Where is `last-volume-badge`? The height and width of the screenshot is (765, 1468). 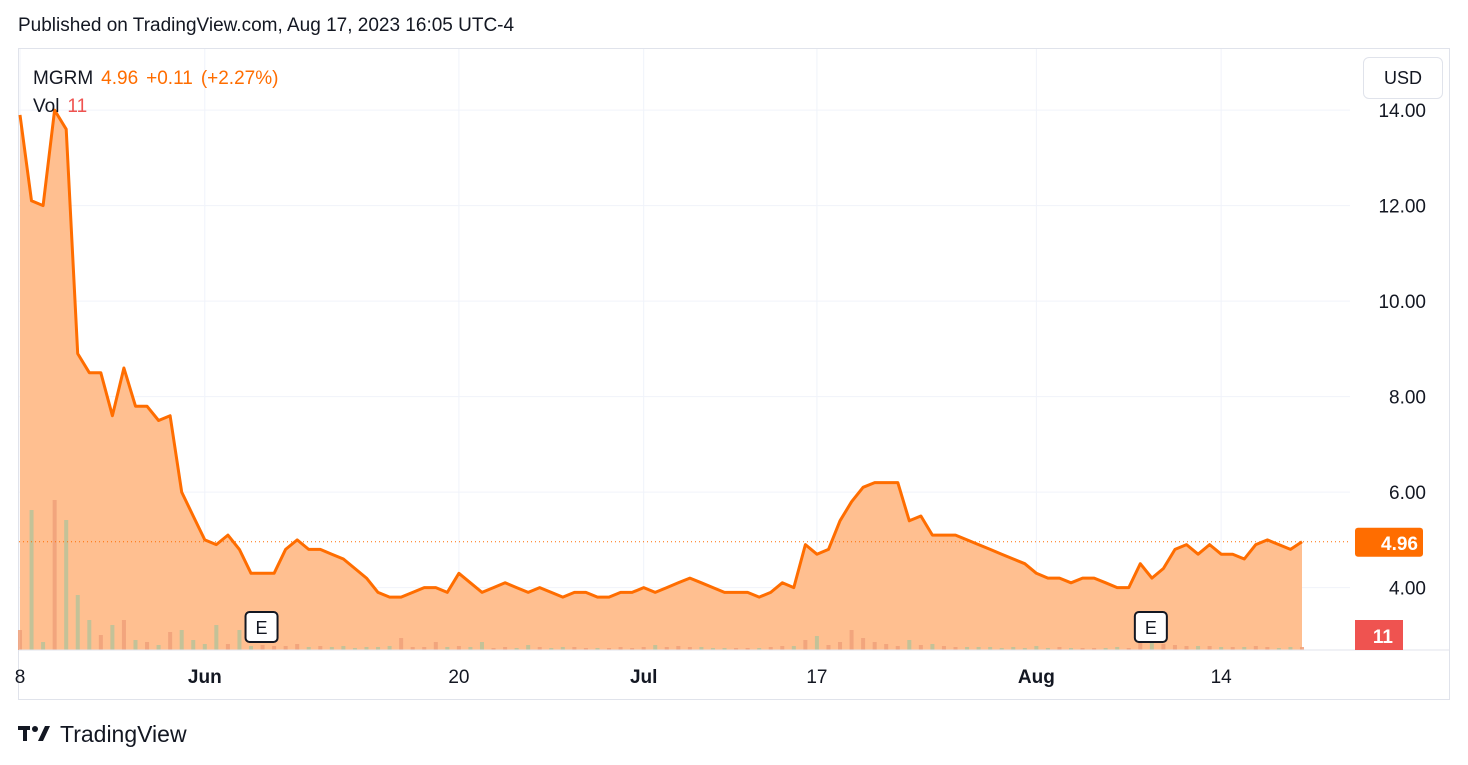 last-volume-badge is located at coordinates (1379, 635).